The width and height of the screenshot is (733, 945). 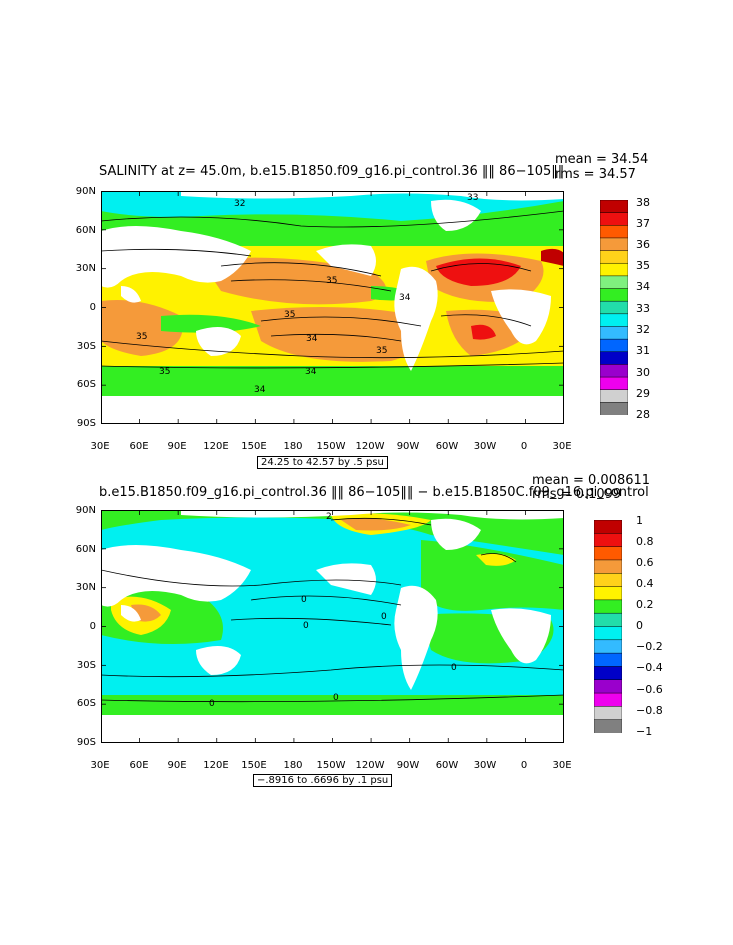 What do you see at coordinates (370, 446) in the screenshot?
I see `lon-label: 120W` at bounding box center [370, 446].